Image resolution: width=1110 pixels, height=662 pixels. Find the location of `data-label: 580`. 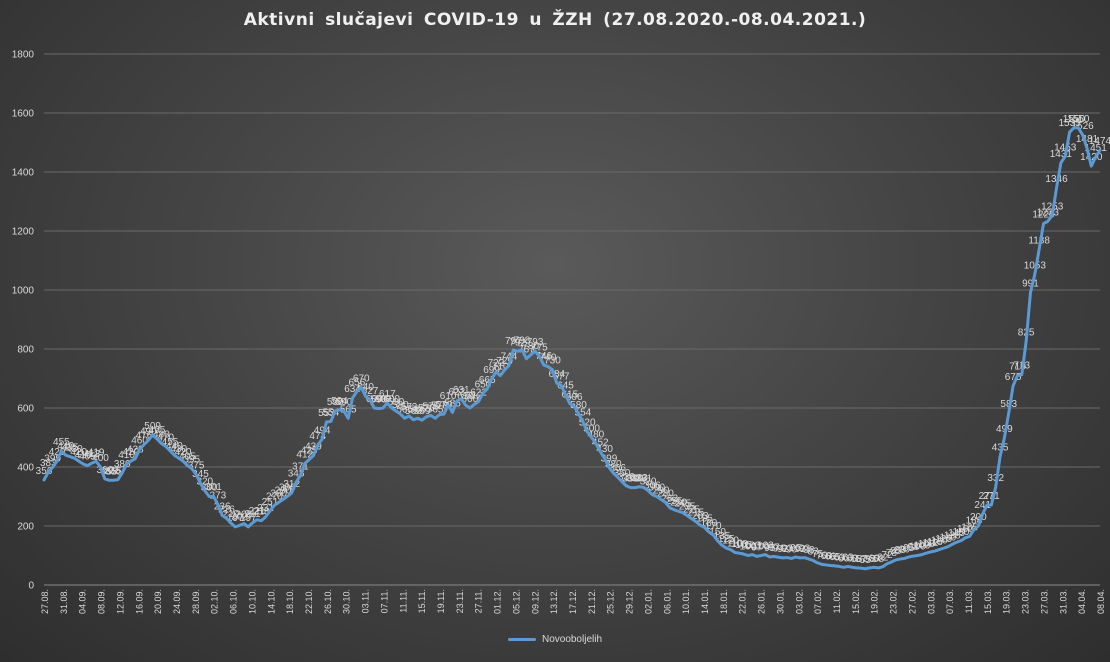

data-label: 580 is located at coordinates (578, 405).